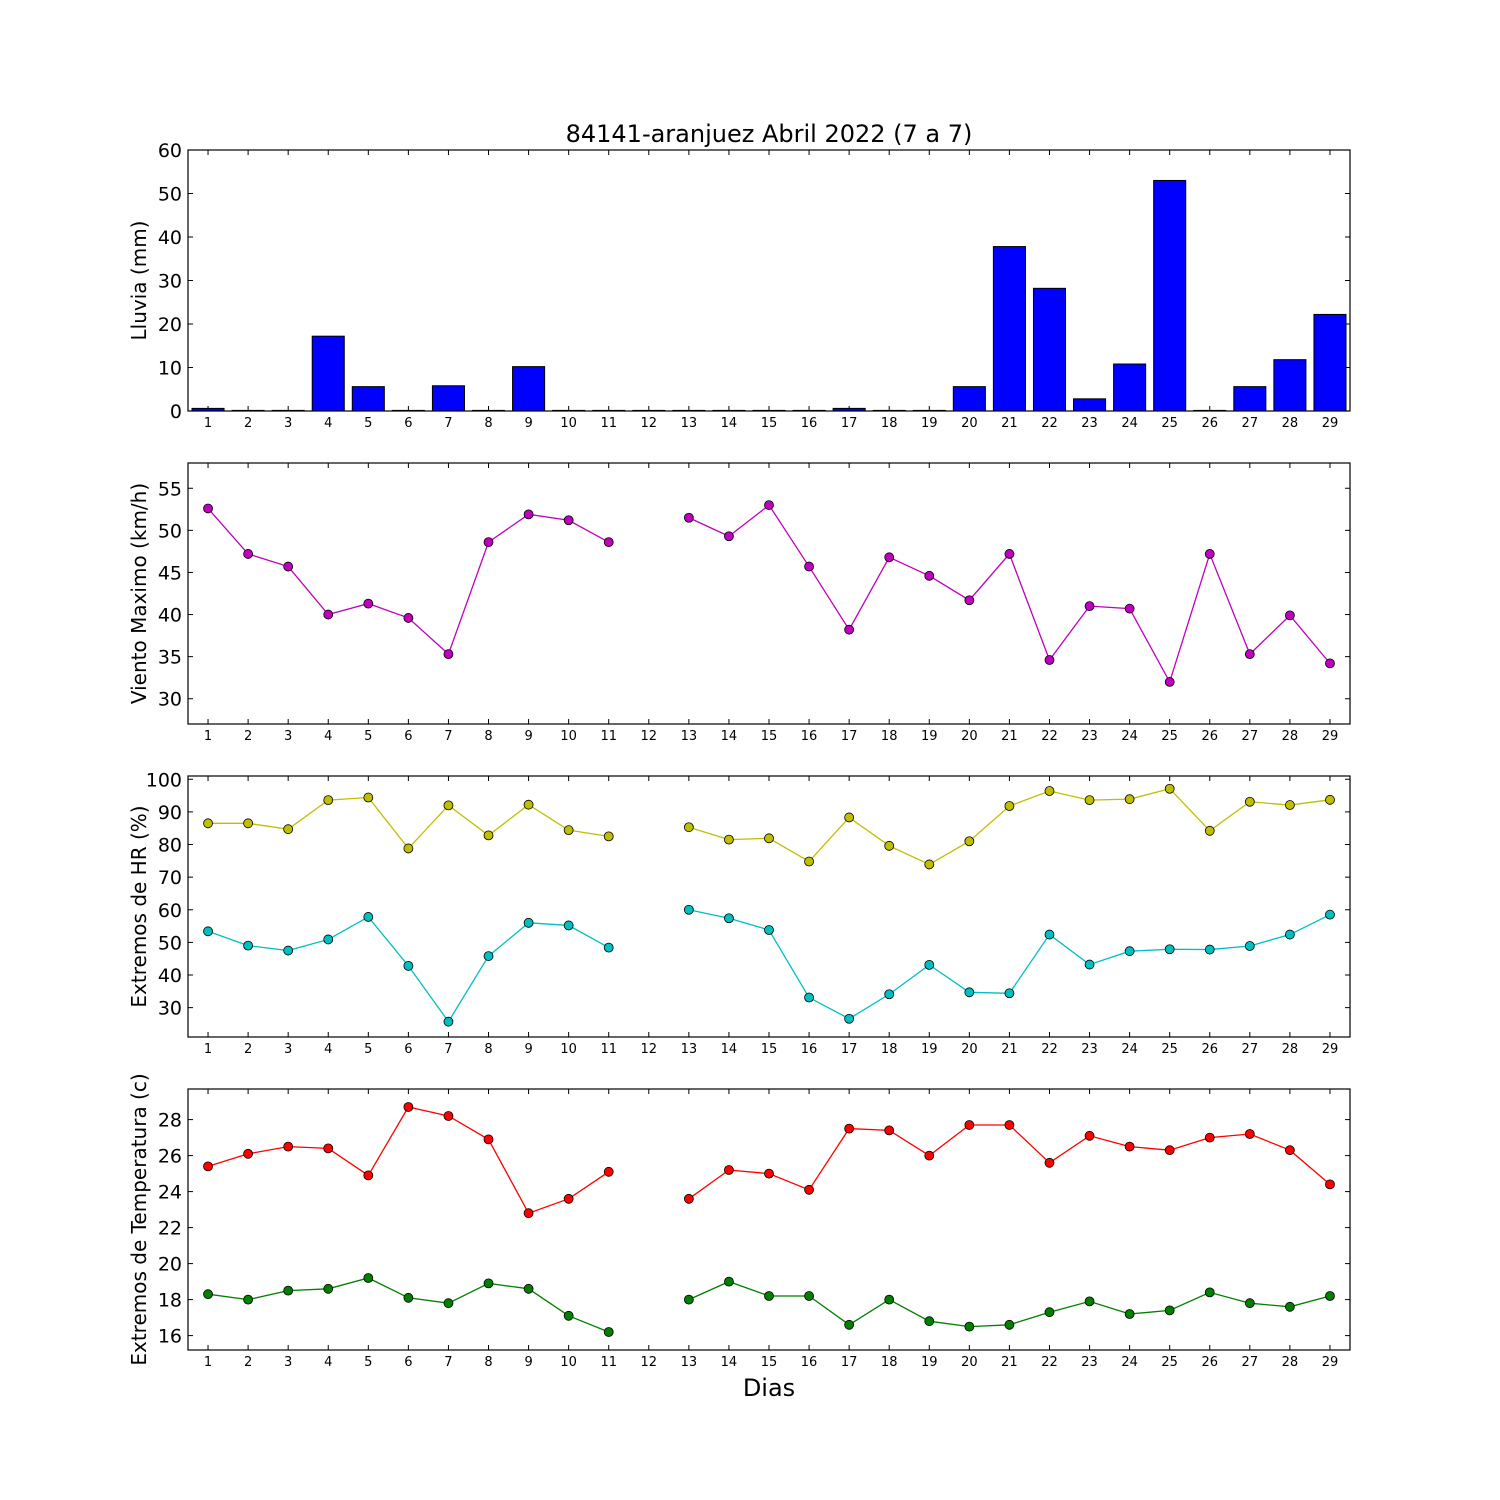 This screenshot has height=1500, width=1500. Describe the element at coordinates (170, 1193) in the screenshot. I see `y-tick-label: 24` at that location.